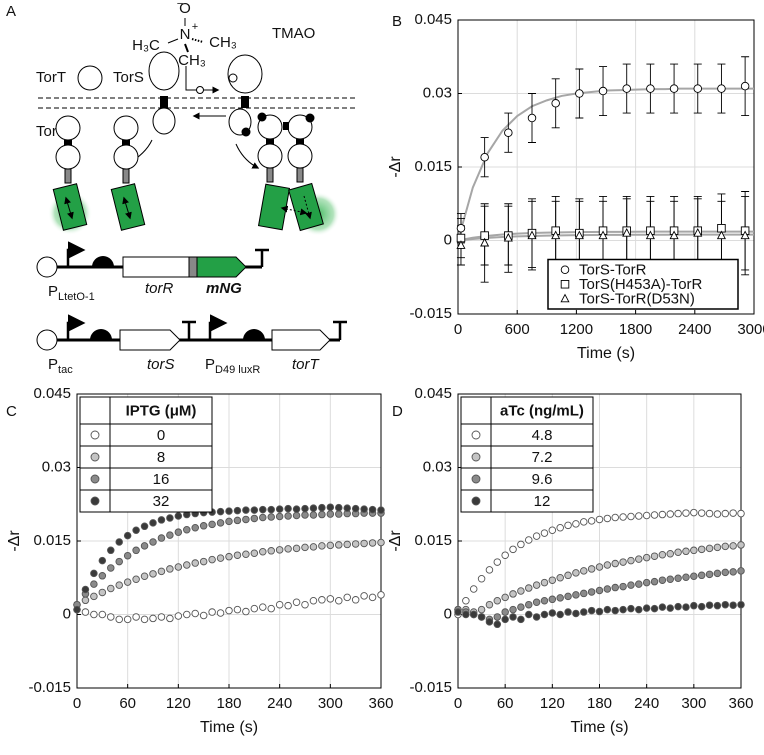 The width and height of the screenshot is (764, 755). I want to click on x-tick-label: 600, so click(517, 329).